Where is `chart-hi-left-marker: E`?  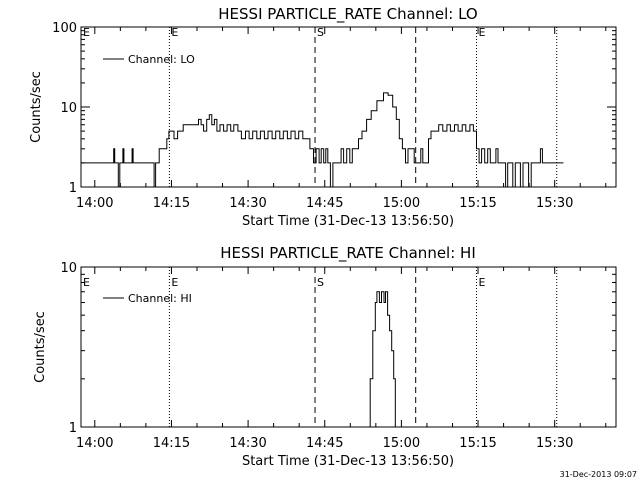 chart-hi-left-marker: E is located at coordinates (86, 282).